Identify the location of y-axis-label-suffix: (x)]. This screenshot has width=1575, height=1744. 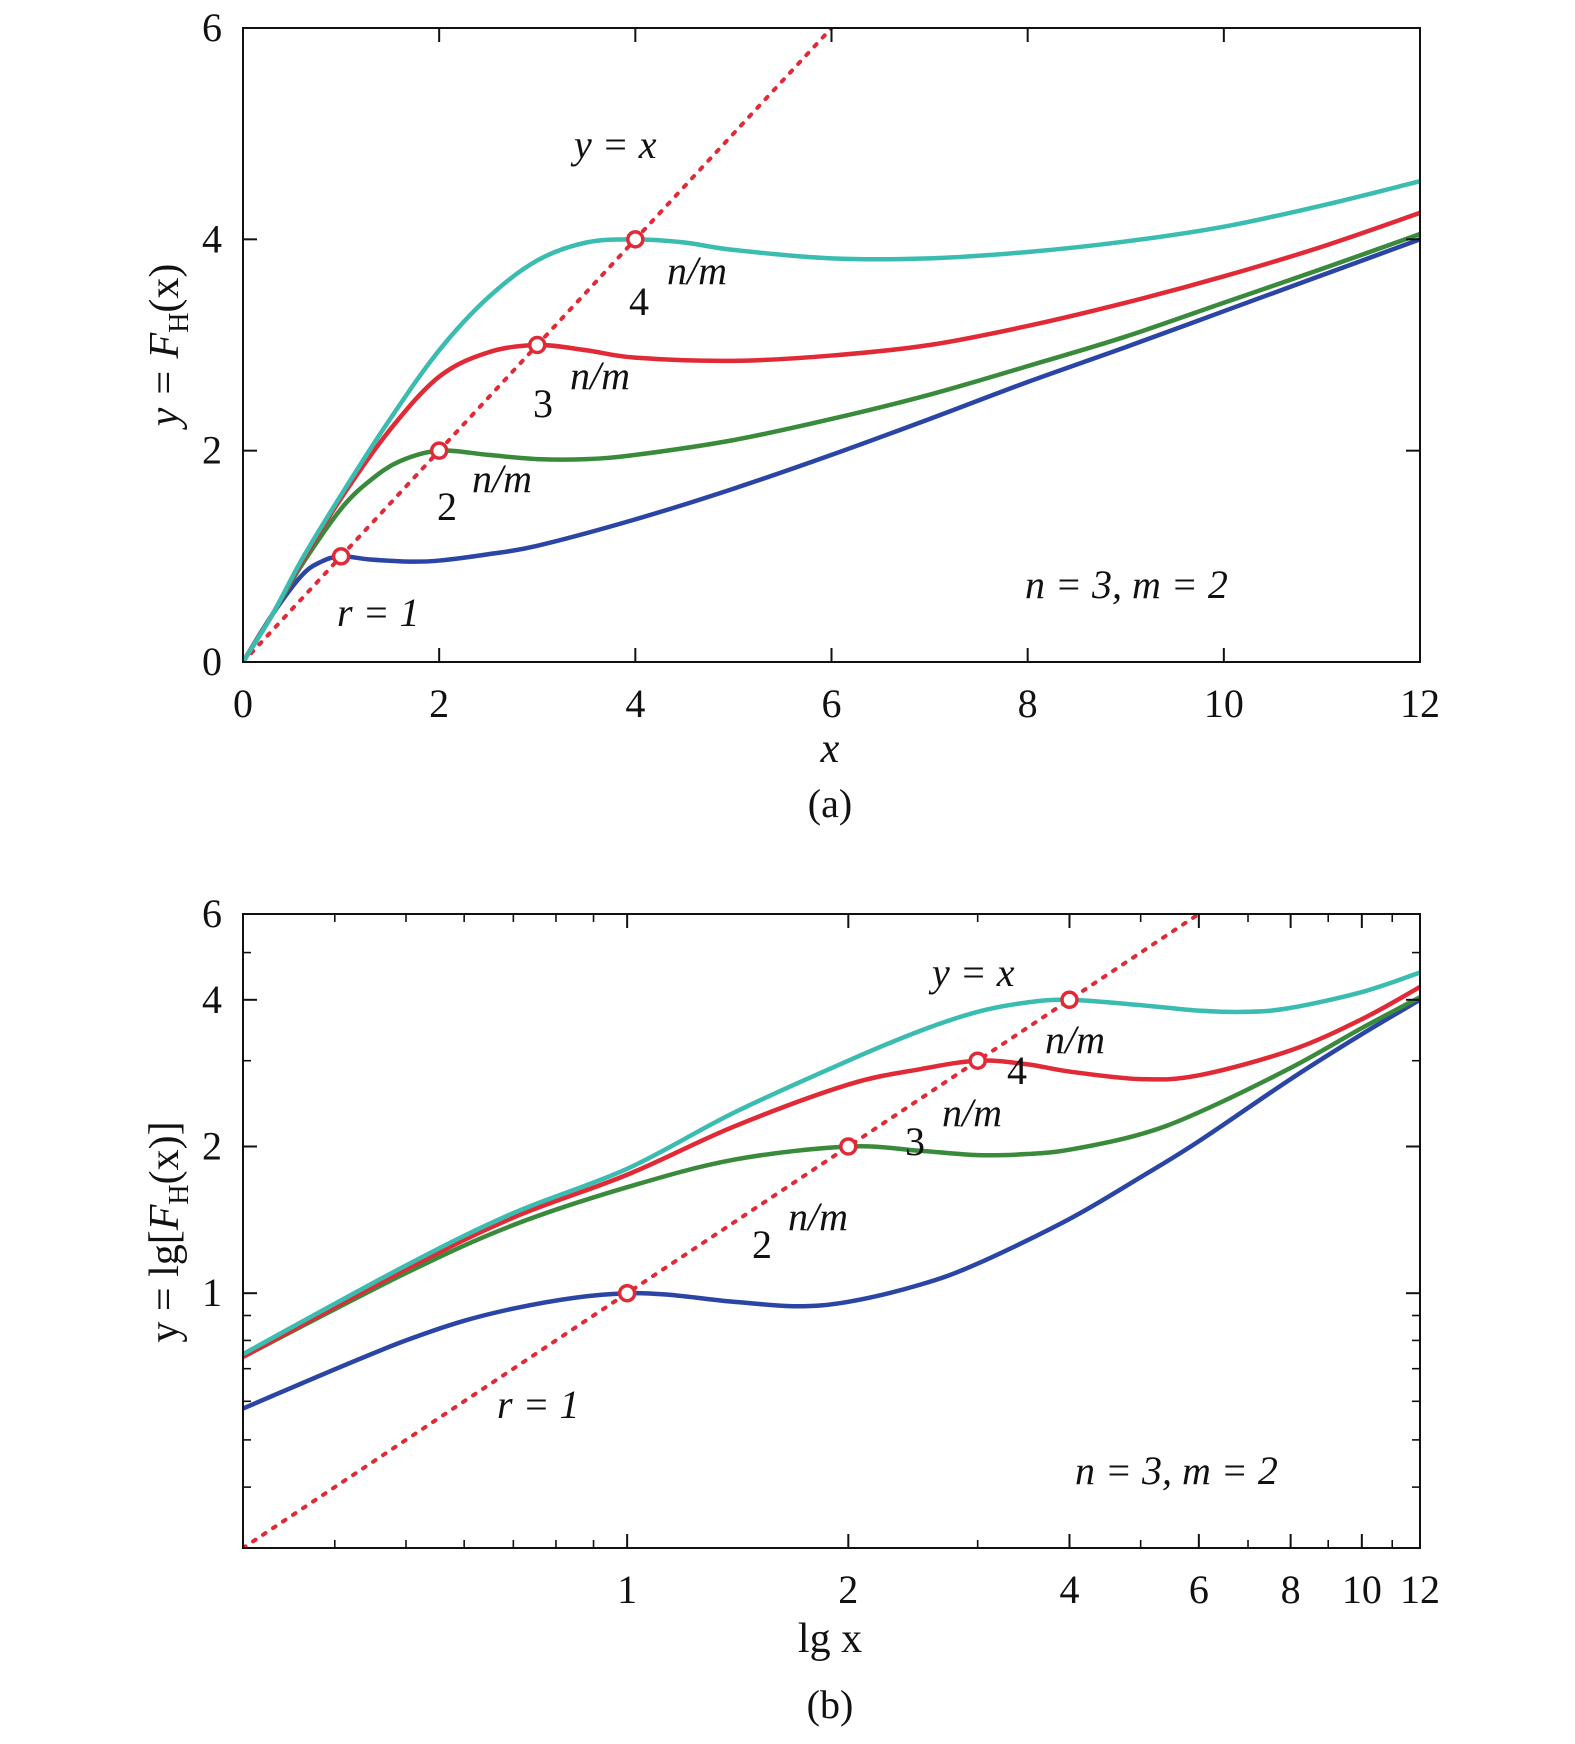
(165, 1152).